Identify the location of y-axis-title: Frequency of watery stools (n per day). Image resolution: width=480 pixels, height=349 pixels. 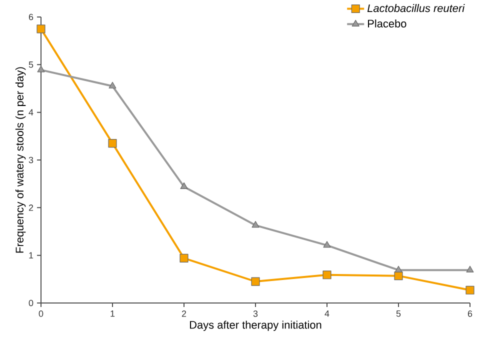
(20, 160).